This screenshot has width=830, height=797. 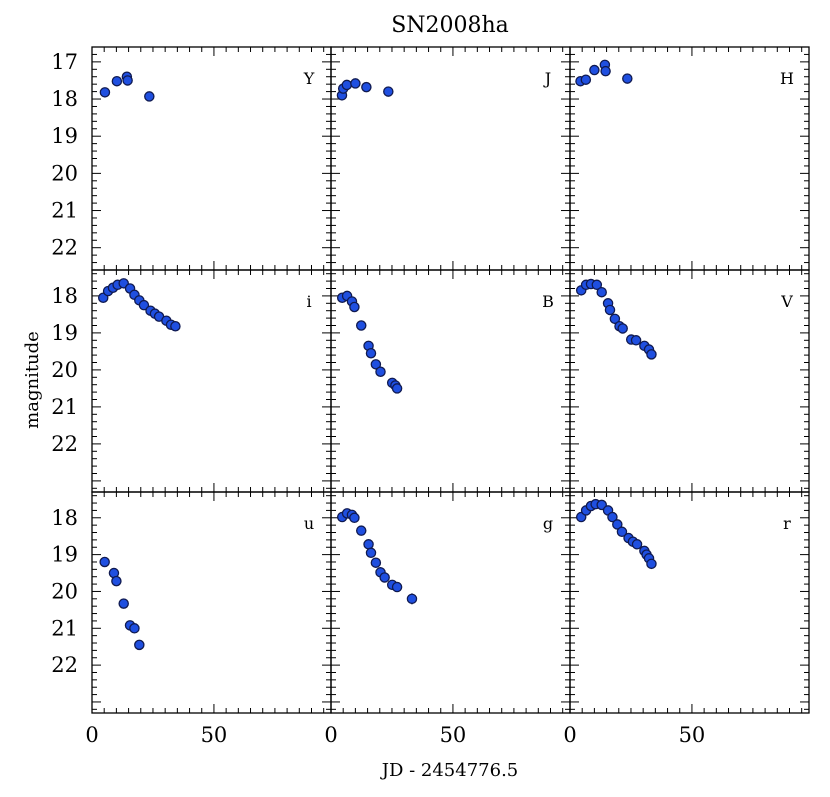 I want to click on panel-B: B, so click(x=450, y=381).